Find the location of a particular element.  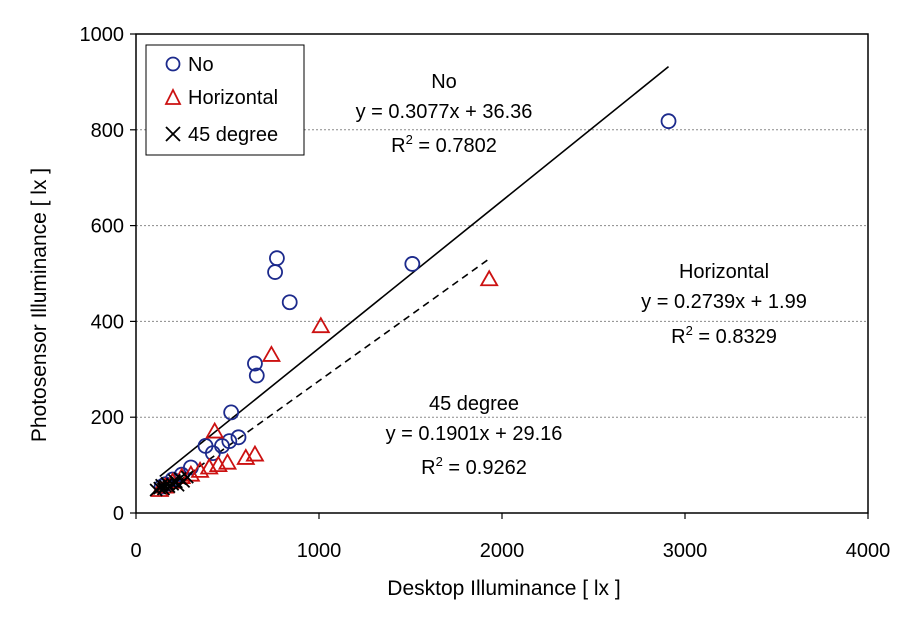

x-tick-label-3000: 3000 is located at coordinates (685, 551).